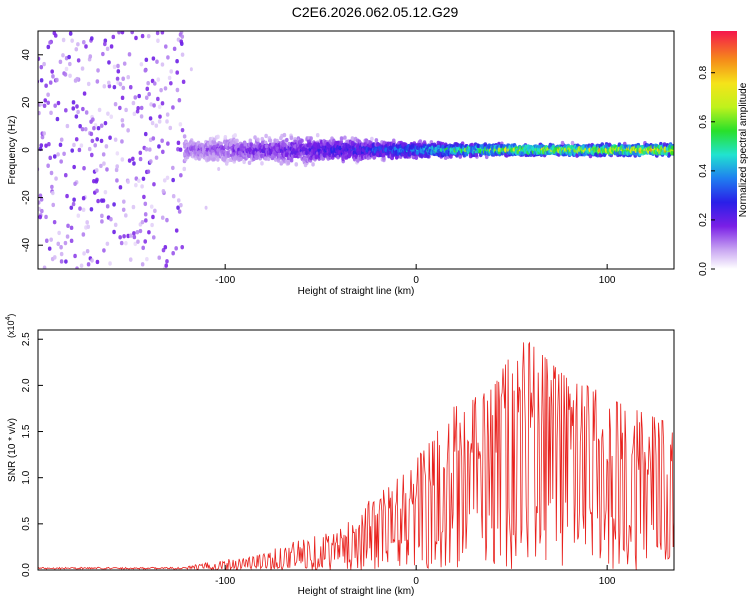 The image size is (750, 600). I want to click on snr-y-axis: 0.0 0.5 1.0 1.5 2.0 2.5, so click(32, 454).